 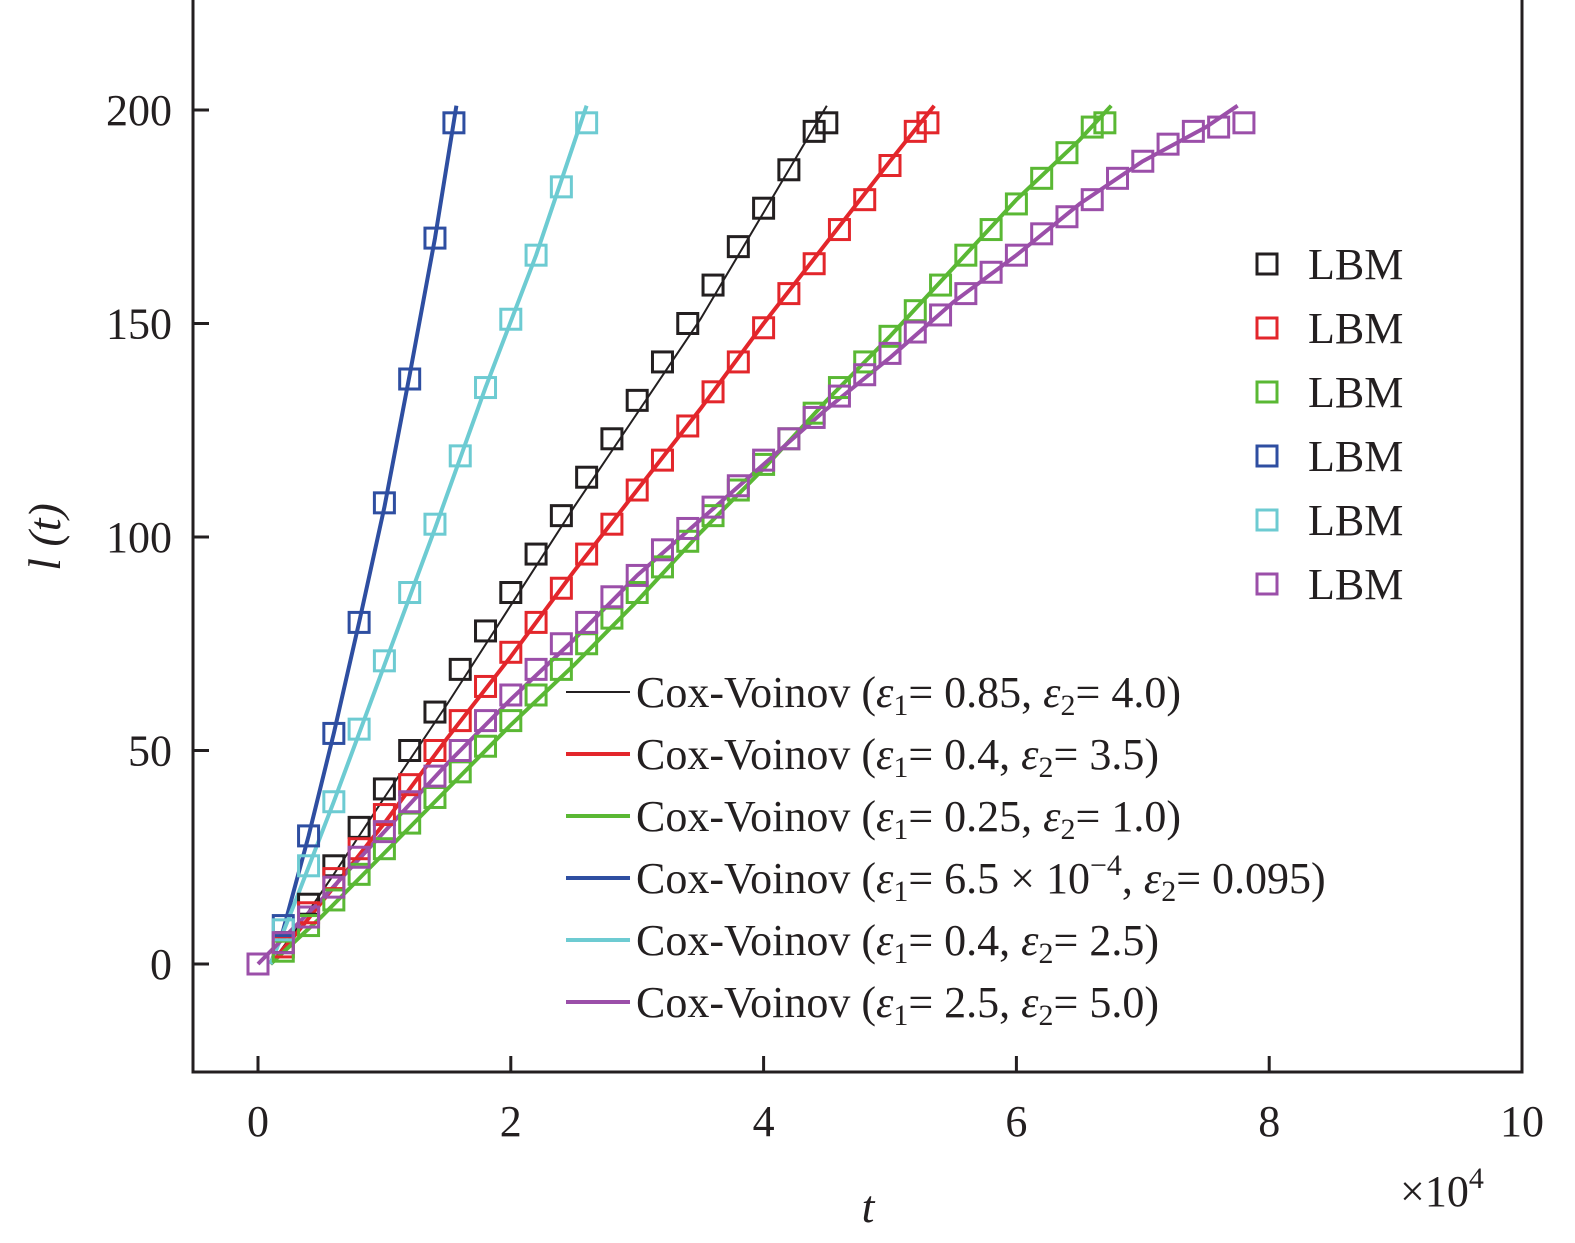 What do you see at coordinates (1128, 692) in the screenshot?
I see `legend-eps2-value: = 4.0)` at bounding box center [1128, 692].